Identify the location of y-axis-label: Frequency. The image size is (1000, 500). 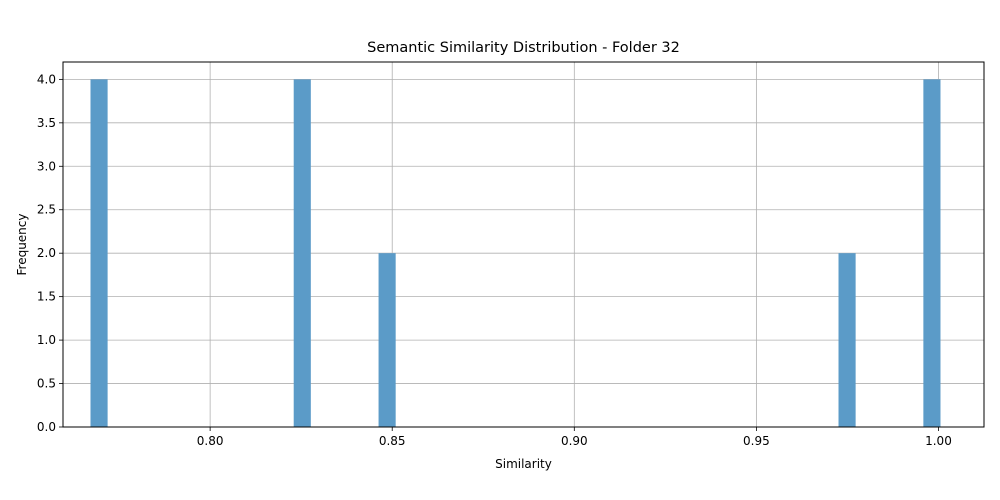
(22, 245).